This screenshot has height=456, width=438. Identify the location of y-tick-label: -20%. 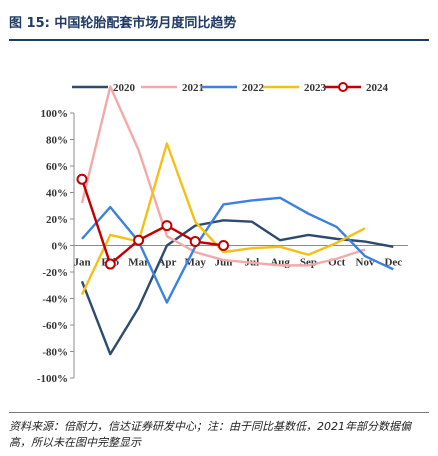
(55, 273).